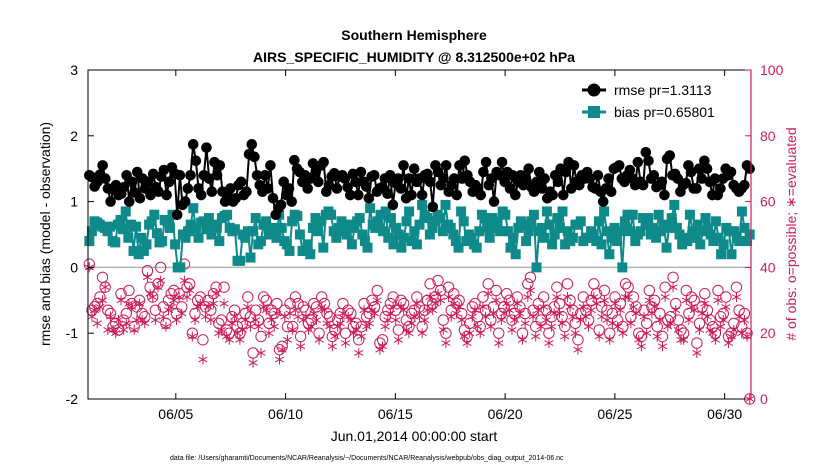 The height and width of the screenshot is (475, 830). I want to click on right-tick-label: 0, so click(764, 399).